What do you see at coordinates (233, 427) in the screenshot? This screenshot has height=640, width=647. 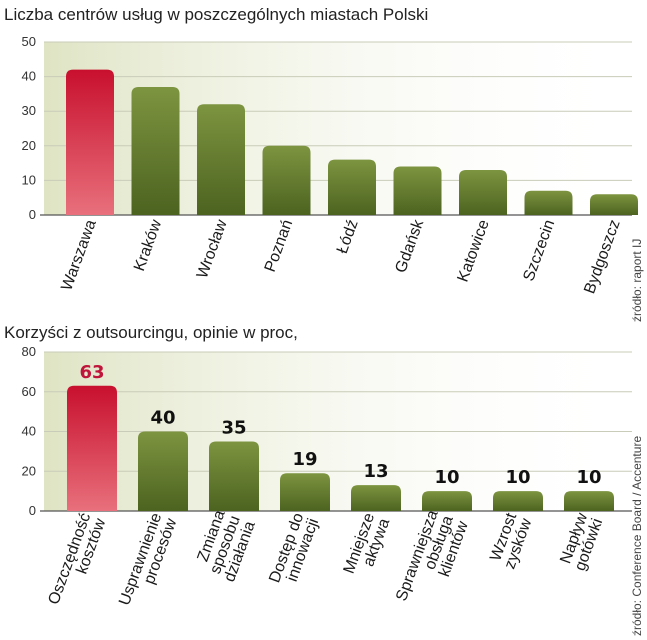 I see `data-label-3: 35` at bounding box center [233, 427].